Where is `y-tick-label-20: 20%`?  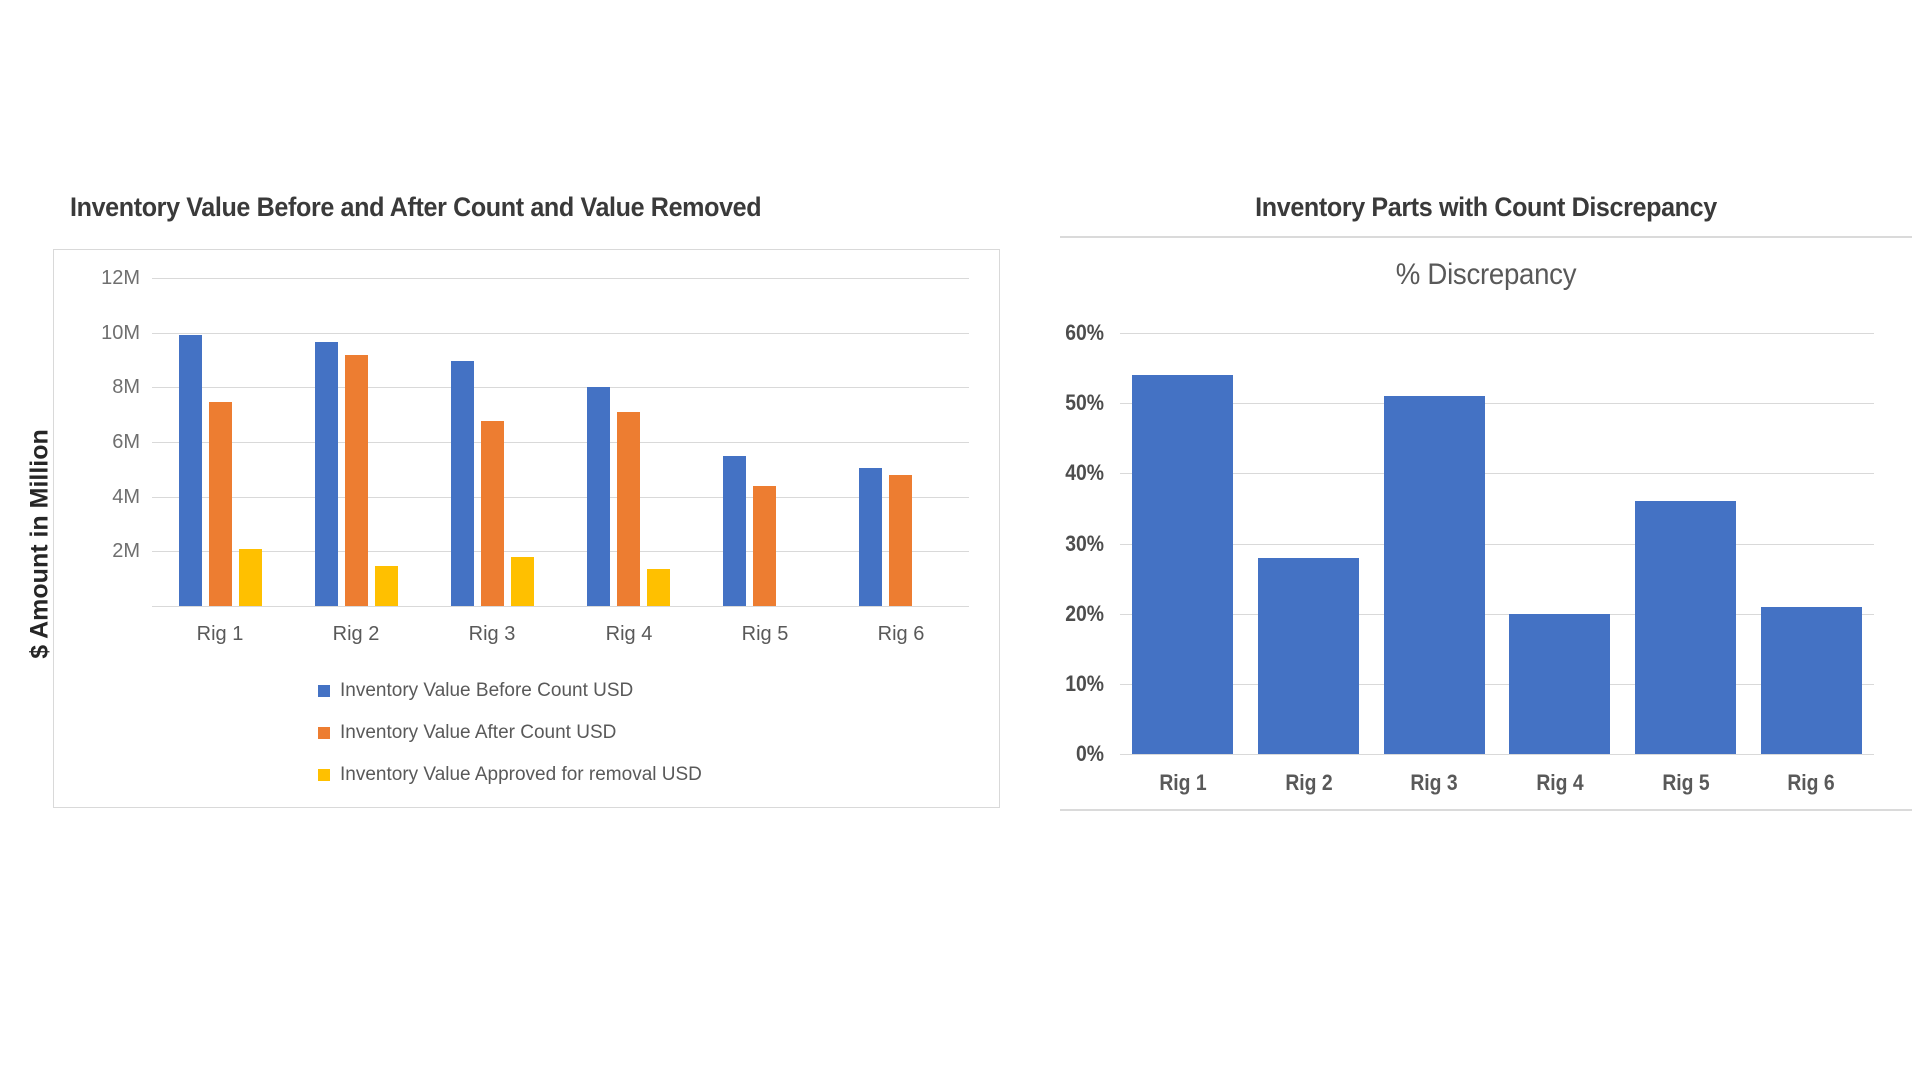
y-tick-label-20: 20% is located at coordinates (1084, 613).